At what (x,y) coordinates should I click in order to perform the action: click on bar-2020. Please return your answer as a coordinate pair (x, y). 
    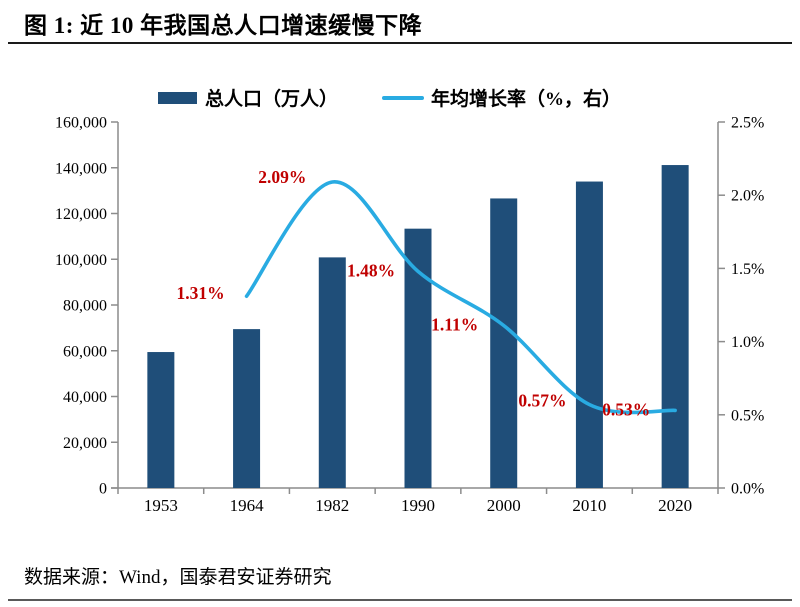
    Looking at the image, I should click on (675, 326).